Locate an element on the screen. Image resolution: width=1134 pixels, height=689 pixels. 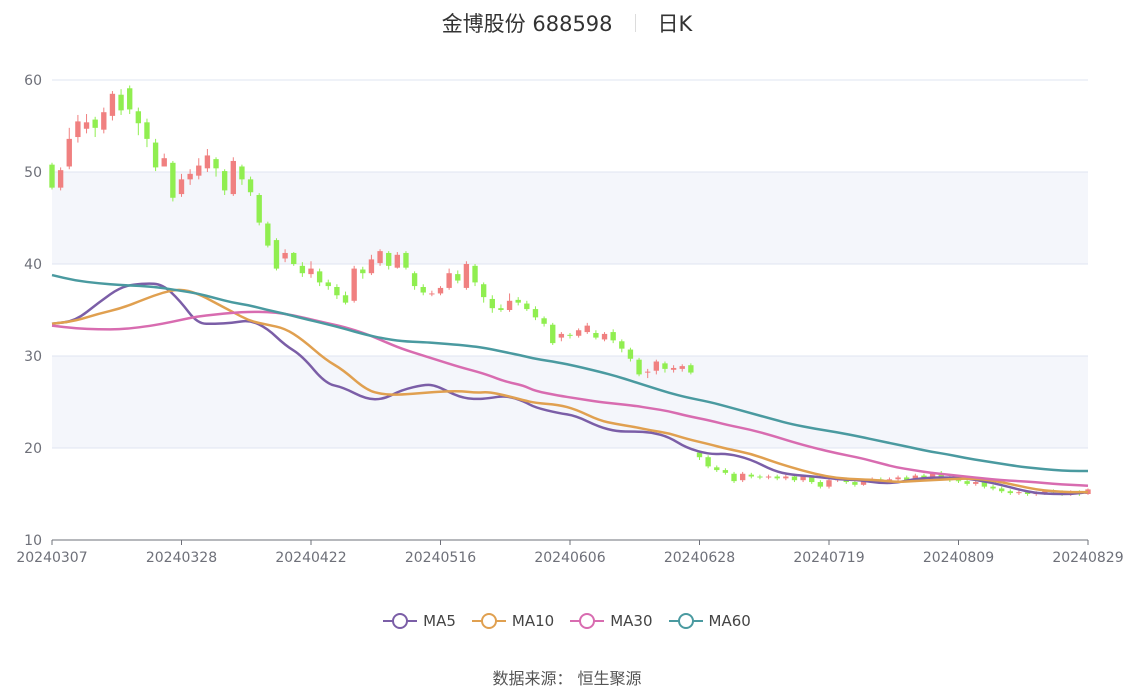
x-tick-label: 20240516 is located at coordinates (440, 558).